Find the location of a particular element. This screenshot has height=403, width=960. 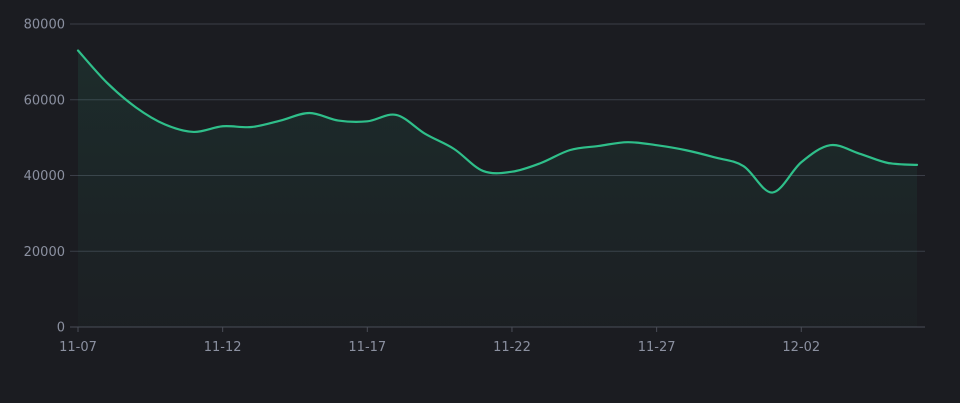

x-tick-label: 11-17 is located at coordinates (367, 347).